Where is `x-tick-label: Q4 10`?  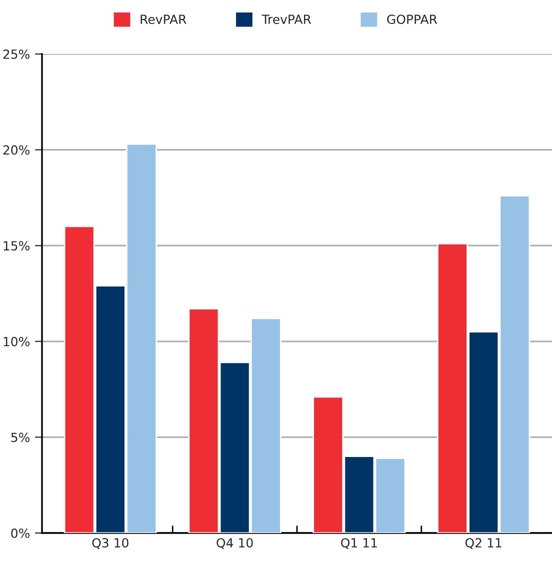 x-tick-label: Q4 10 is located at coordinates (234, 543).